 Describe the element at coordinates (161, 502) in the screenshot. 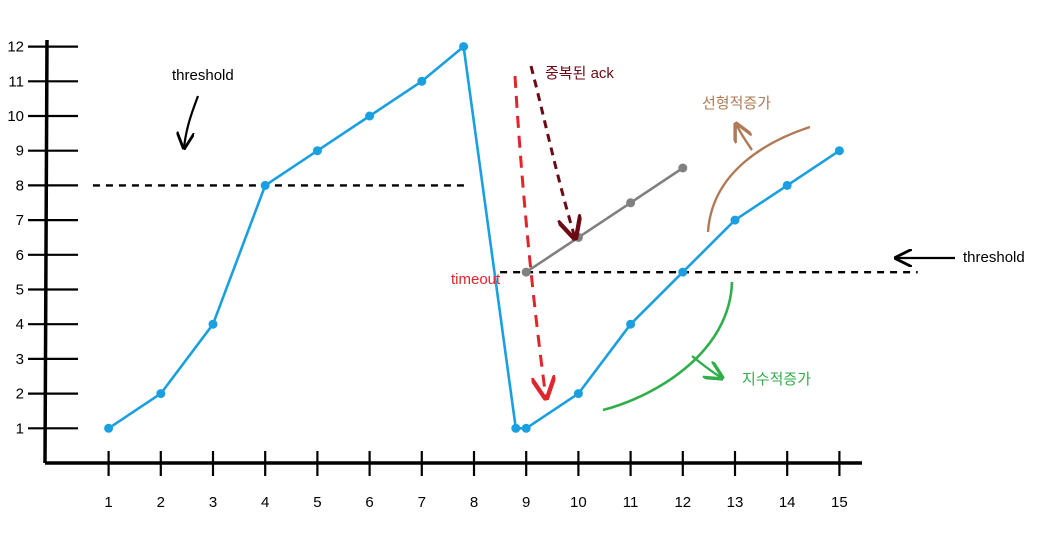

I see `x-tick-label-2: 2` at that location.